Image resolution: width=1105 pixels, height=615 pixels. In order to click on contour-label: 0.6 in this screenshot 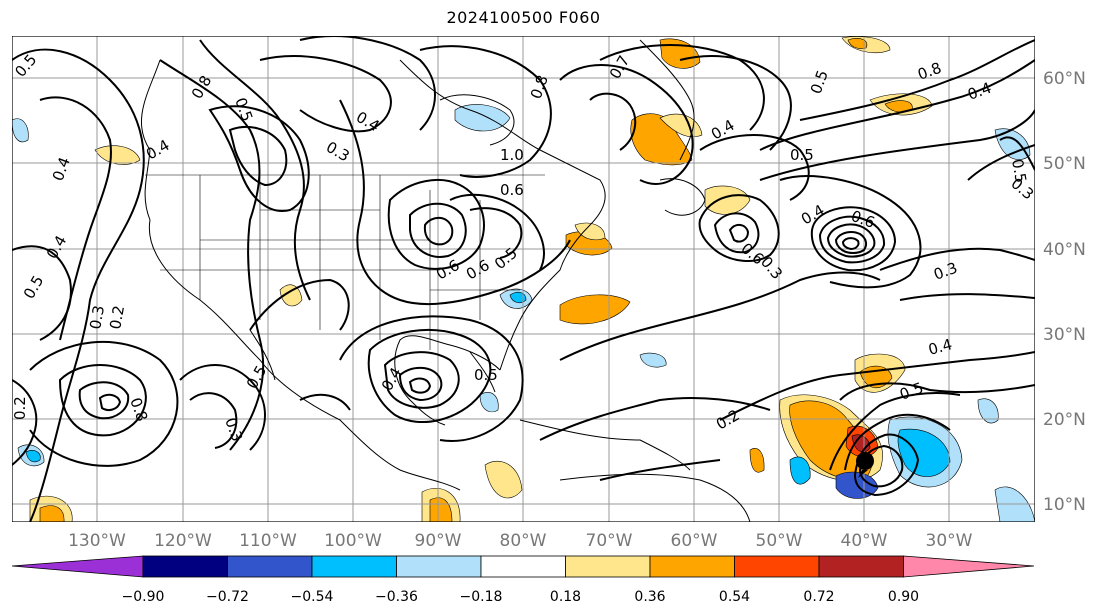, I will do `click(512, 190)`.